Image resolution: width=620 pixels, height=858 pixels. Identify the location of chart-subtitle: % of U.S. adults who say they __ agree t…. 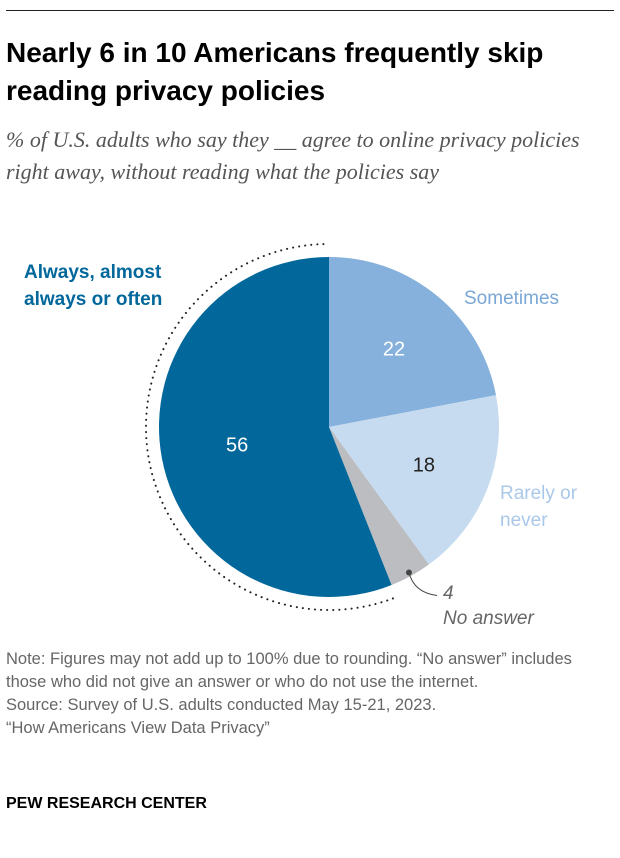
(293, 155).